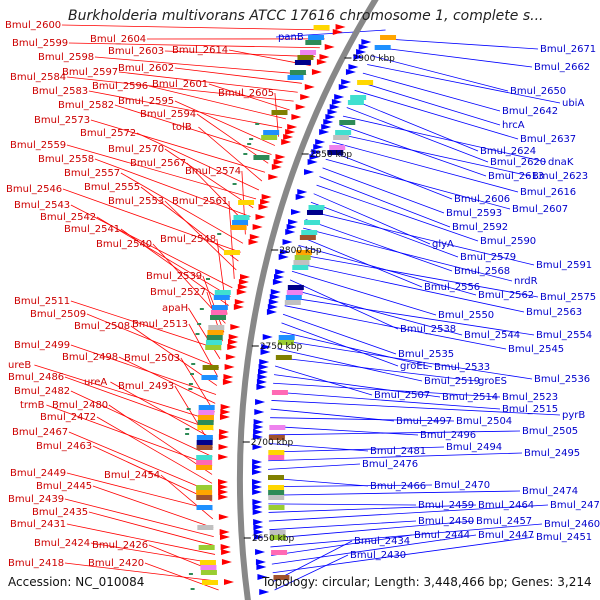 The image size is (600, 600). What do you see at coordinates (175, 308) in the screenshot?
I see `left-gene-label: apaH` at bounding box center [175, 308].